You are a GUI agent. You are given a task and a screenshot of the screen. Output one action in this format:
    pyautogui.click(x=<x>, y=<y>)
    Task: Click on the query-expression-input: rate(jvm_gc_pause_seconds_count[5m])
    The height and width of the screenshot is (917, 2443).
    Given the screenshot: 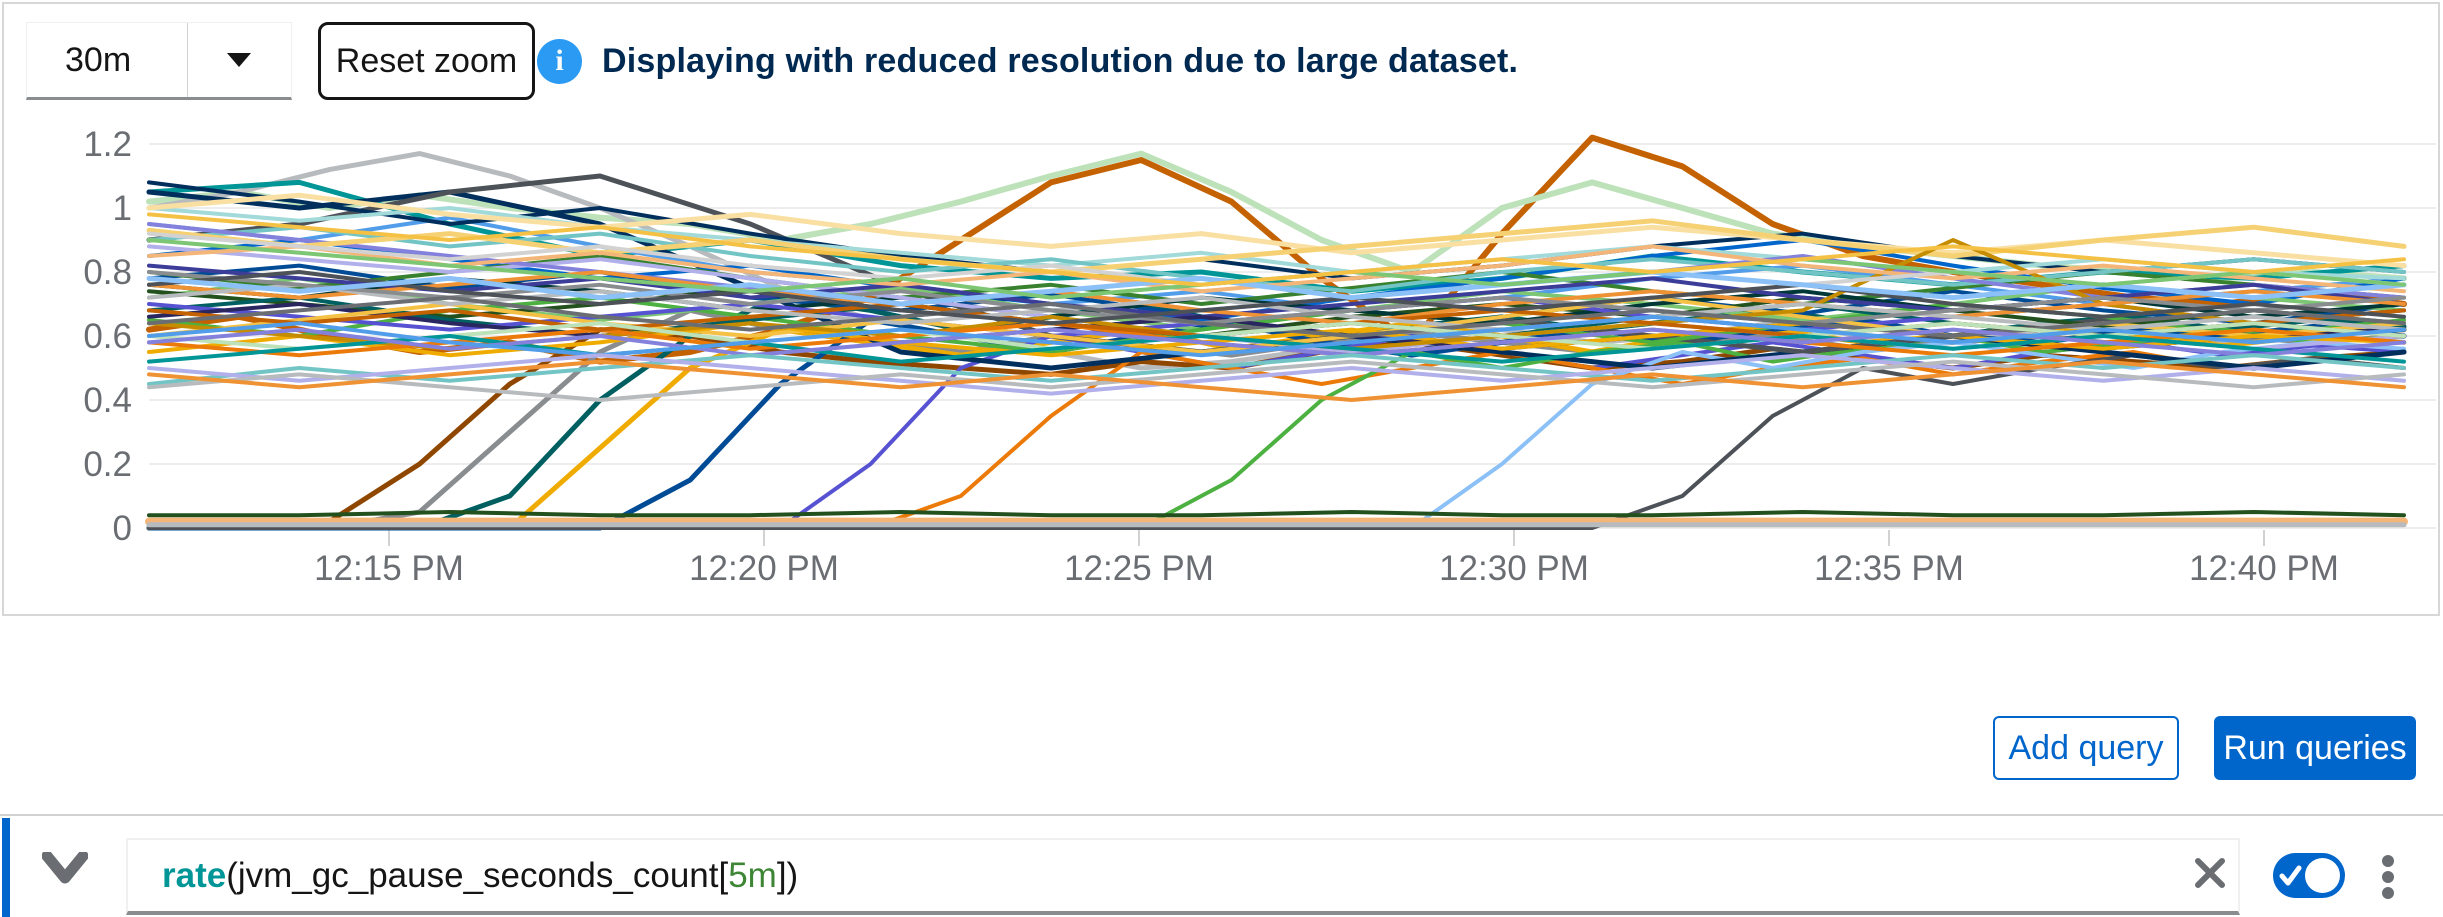 What is the action you would take?
    pyautogui.click(x=1183, y=876)
    